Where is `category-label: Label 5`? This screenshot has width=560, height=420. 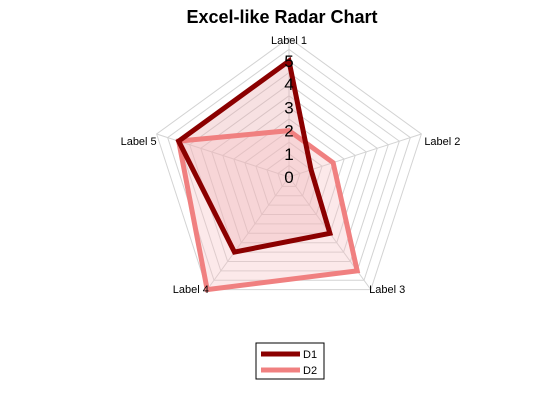
category-label: Label 5 is located at coordinates (139, 142).